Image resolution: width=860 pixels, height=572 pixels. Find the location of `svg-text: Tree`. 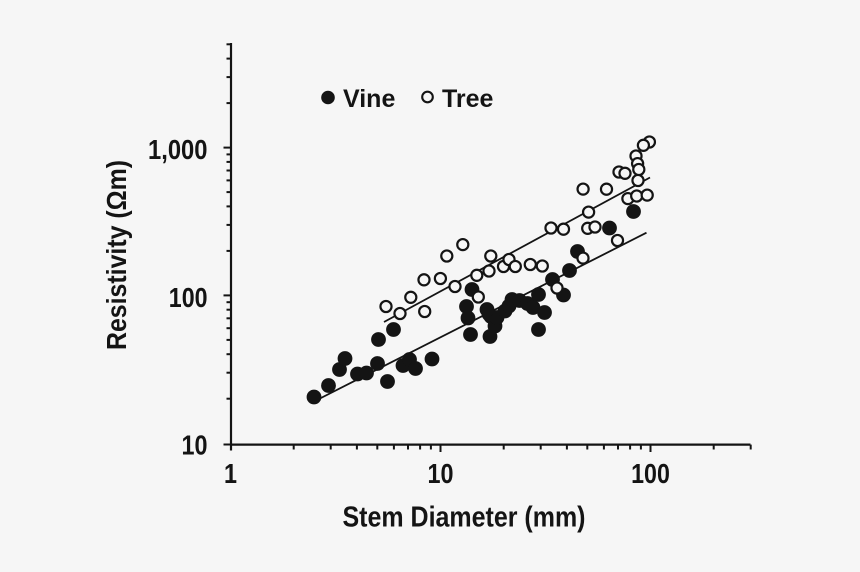

svg-text: Tree is located at coordinates (468, 99).